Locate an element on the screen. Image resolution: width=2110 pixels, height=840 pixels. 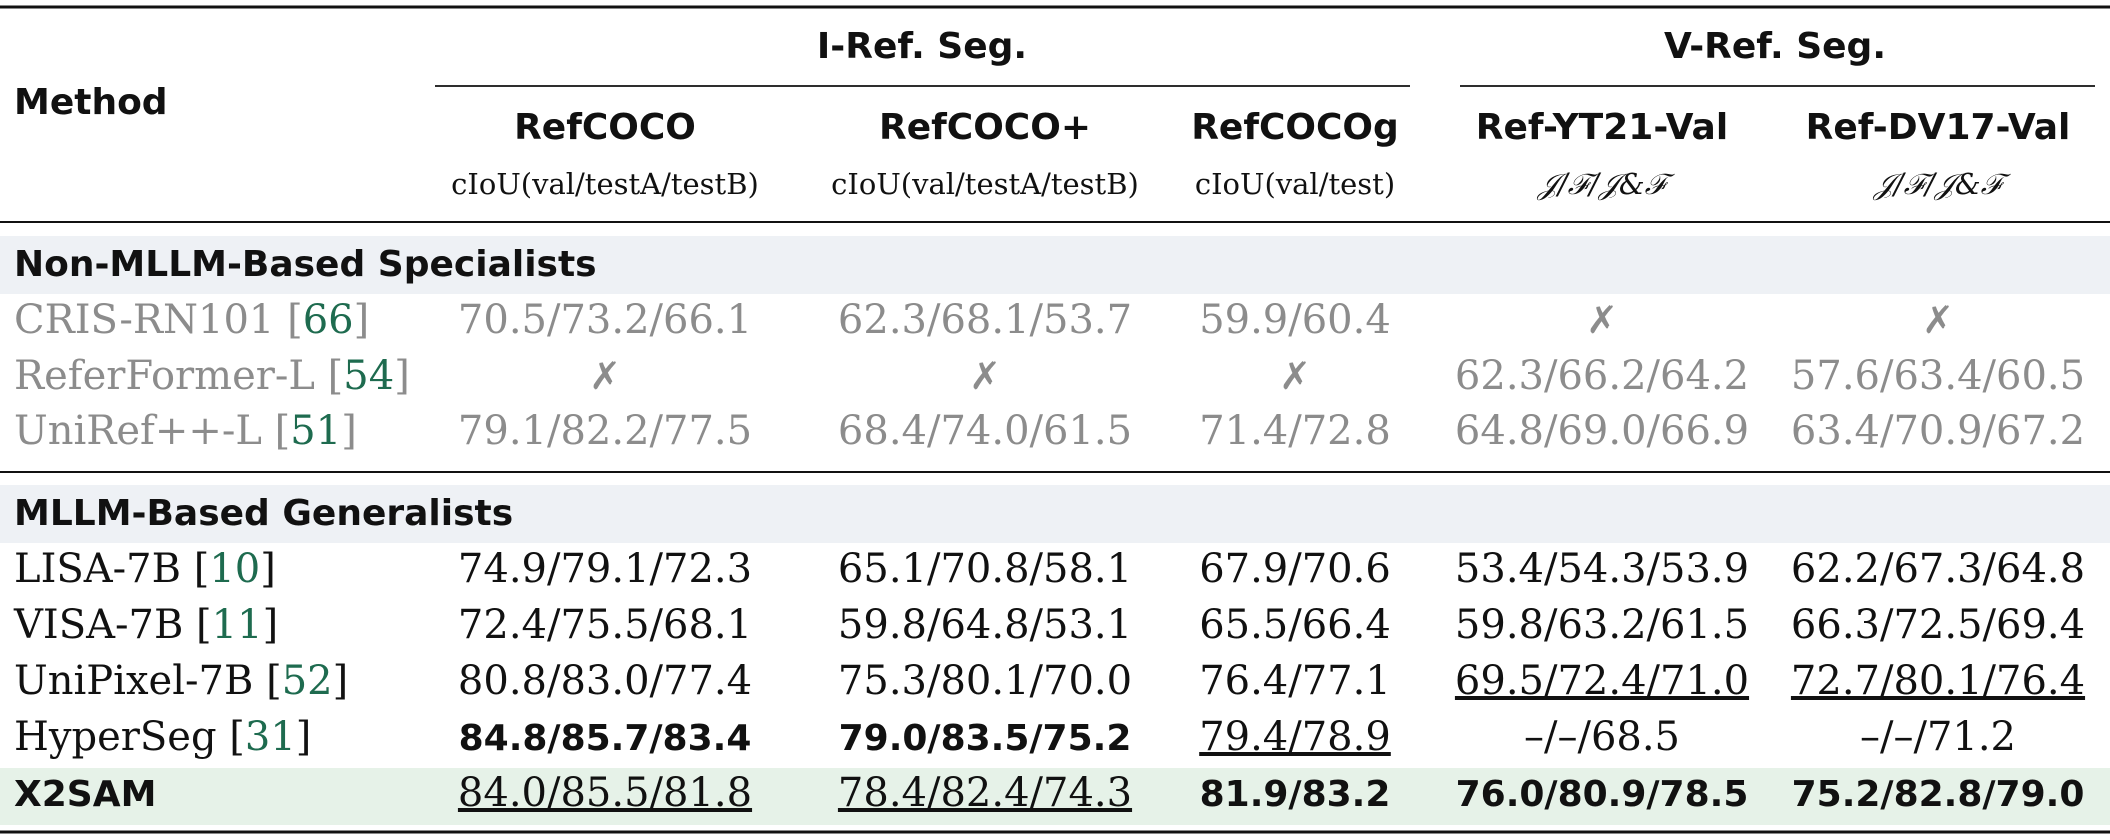
method-name: HyperSeg [31] is located at coordinates (162, 737).